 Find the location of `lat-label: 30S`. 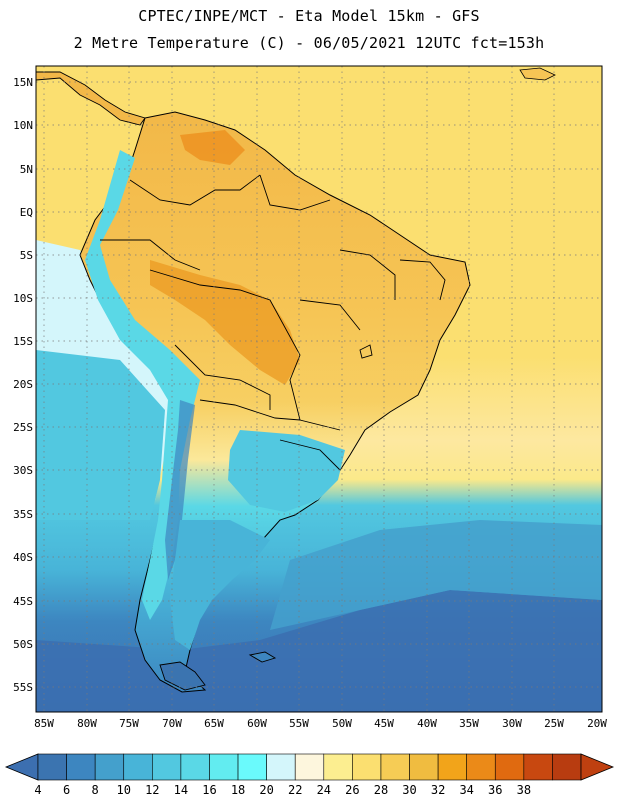

lat-label: 30S is located at coordinates (23, 470).